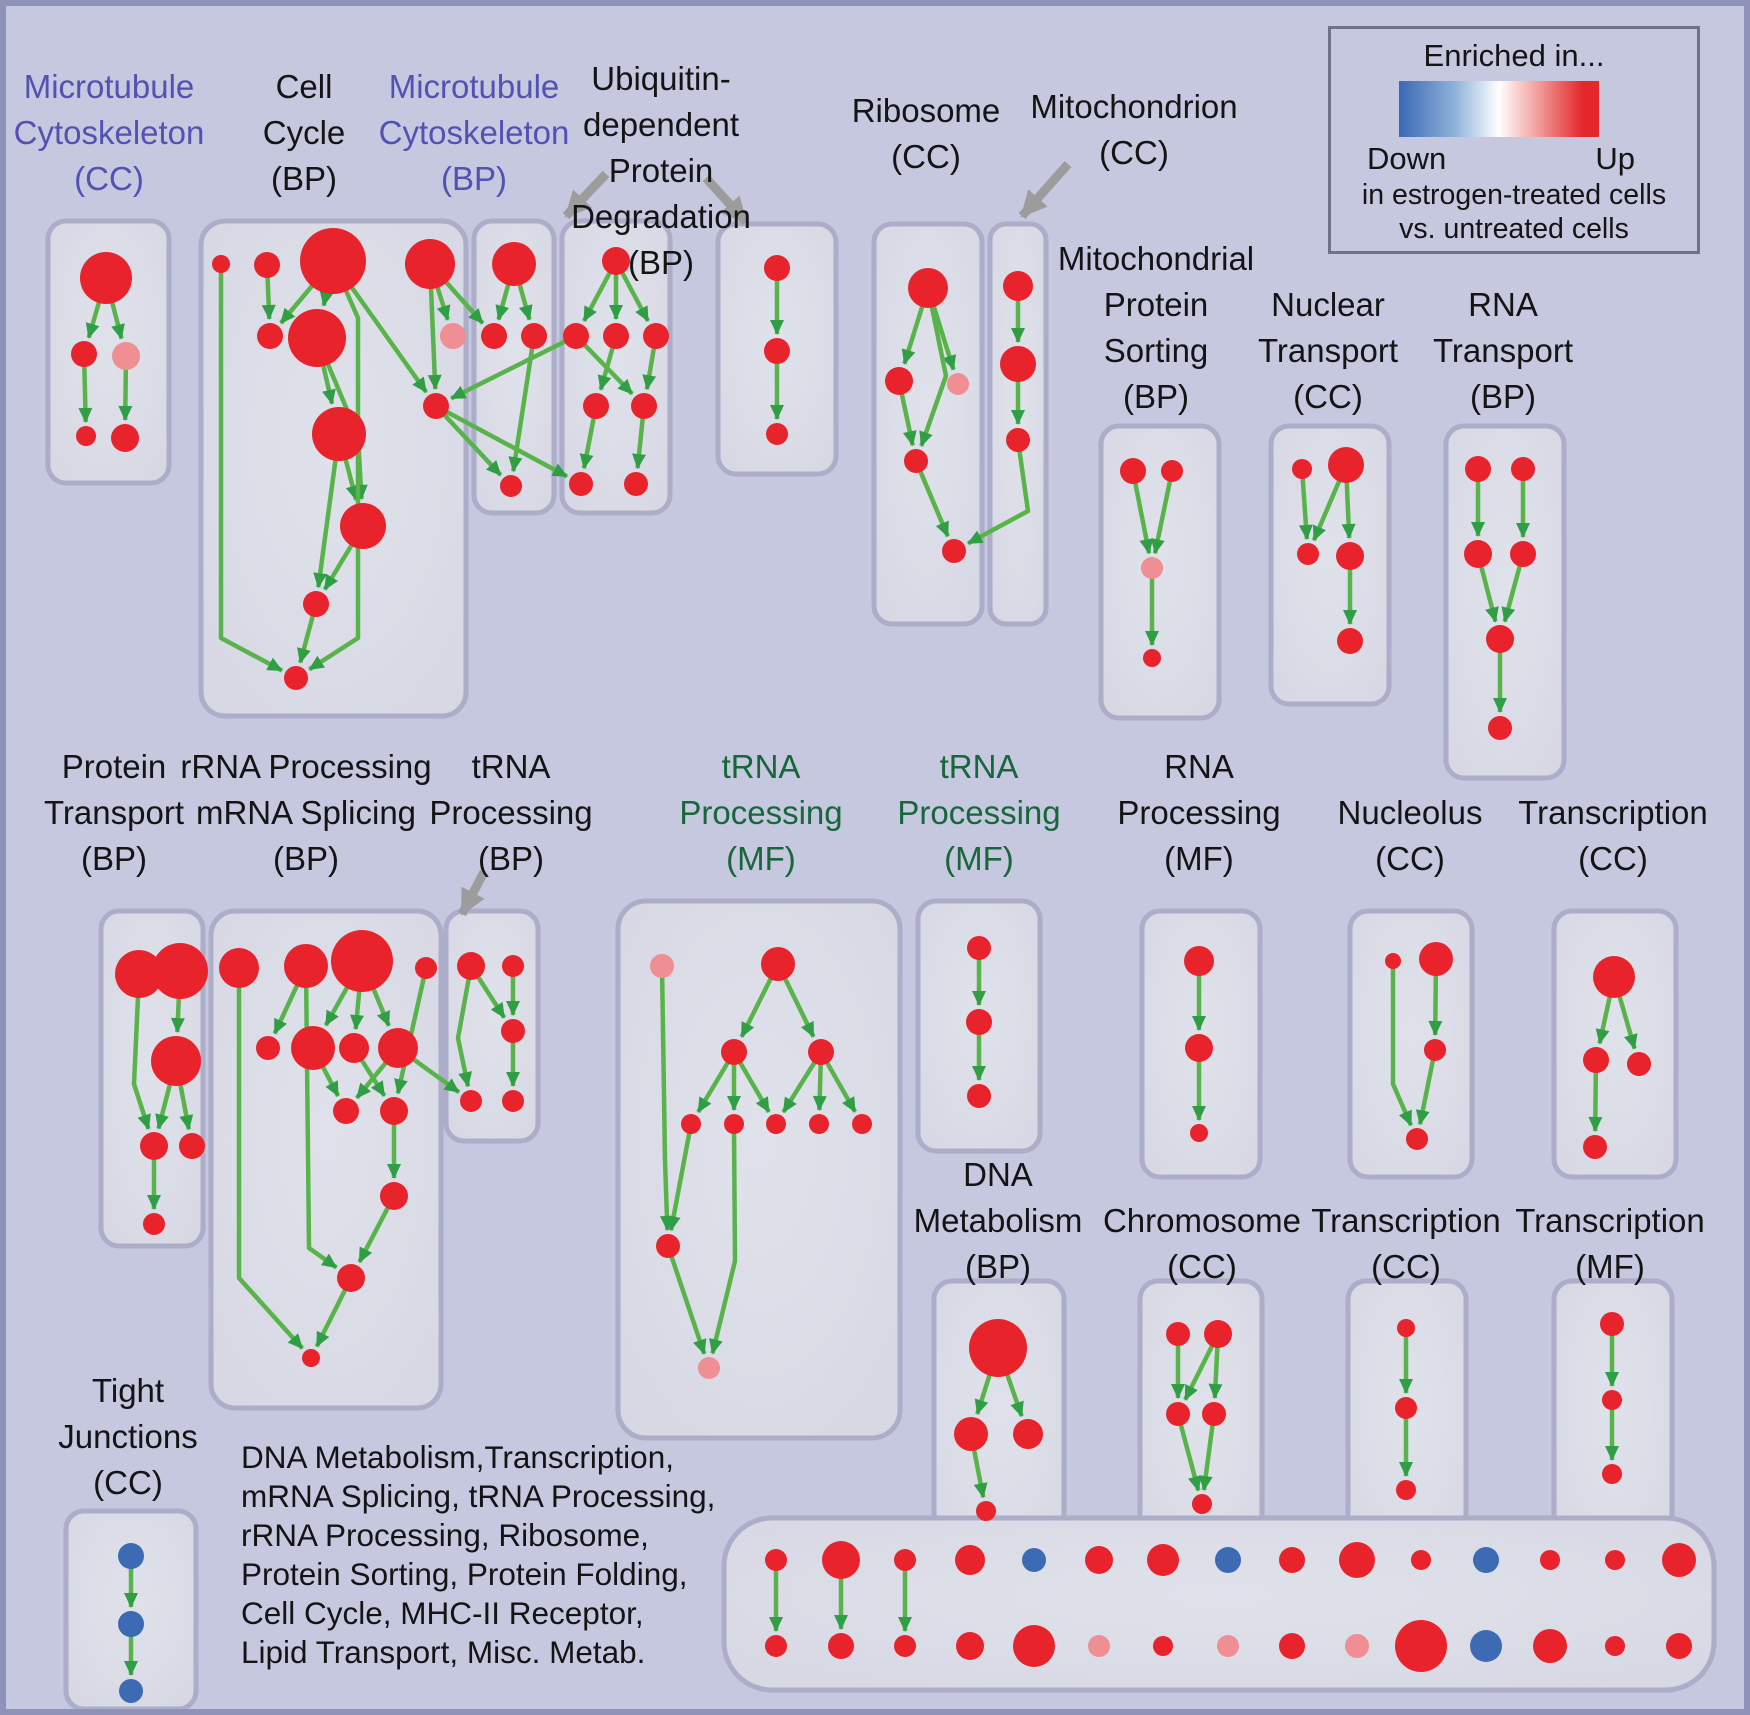 The height and width of the screenshot is (1715, 1750). Describe the element at coordinates (1199, 812) in the screenshot. I see `group-label-rna-processing-mf: RNA Processing (MF)` at that location.